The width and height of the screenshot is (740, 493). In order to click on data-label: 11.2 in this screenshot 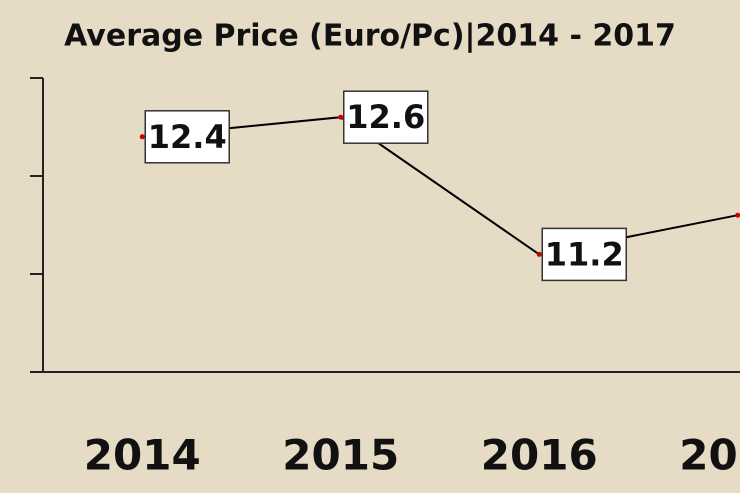, I will do `click(584, 254)`.